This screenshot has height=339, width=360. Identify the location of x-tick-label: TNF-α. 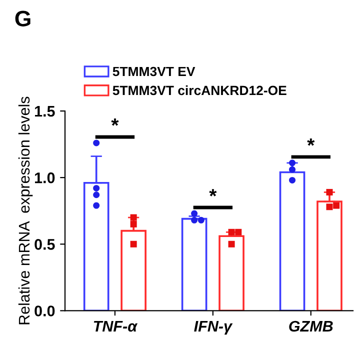
(116, 326).